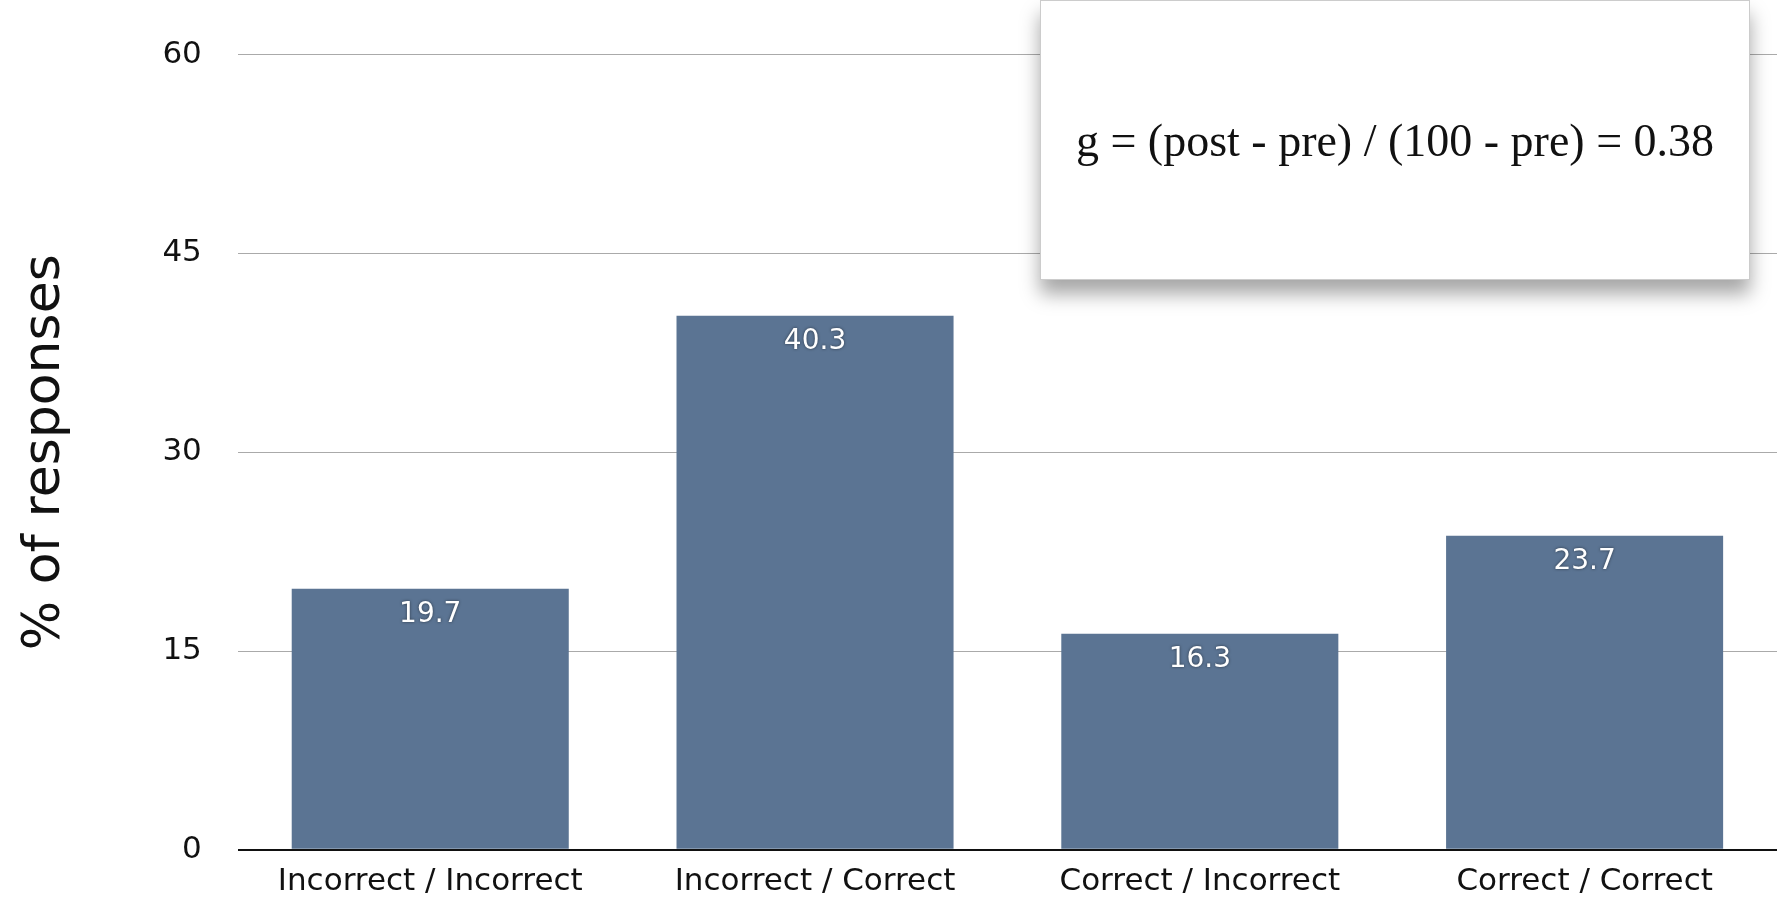 The height and width of the screenshot is (915, 1777). I want to click on data-label: 40.3, so click(815, 339).